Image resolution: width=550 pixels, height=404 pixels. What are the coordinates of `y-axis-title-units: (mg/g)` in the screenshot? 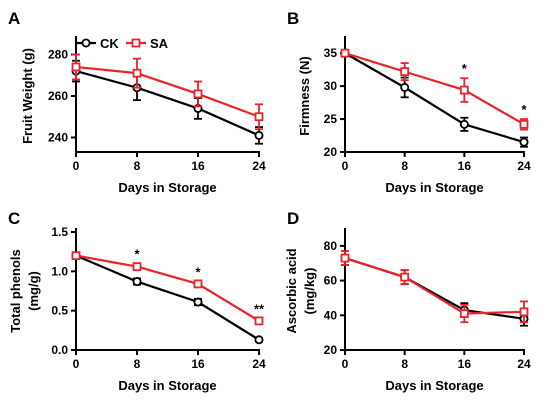 It's located at (33, 291).